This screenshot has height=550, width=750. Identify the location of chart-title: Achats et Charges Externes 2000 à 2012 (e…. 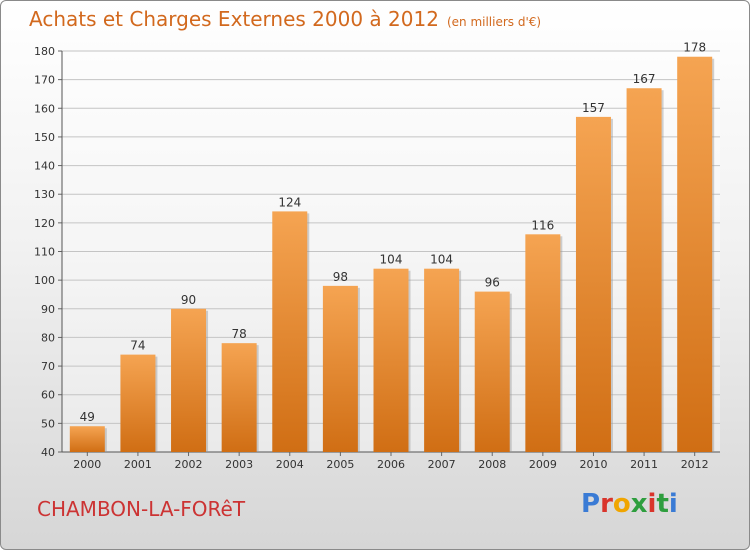
(285, 19).